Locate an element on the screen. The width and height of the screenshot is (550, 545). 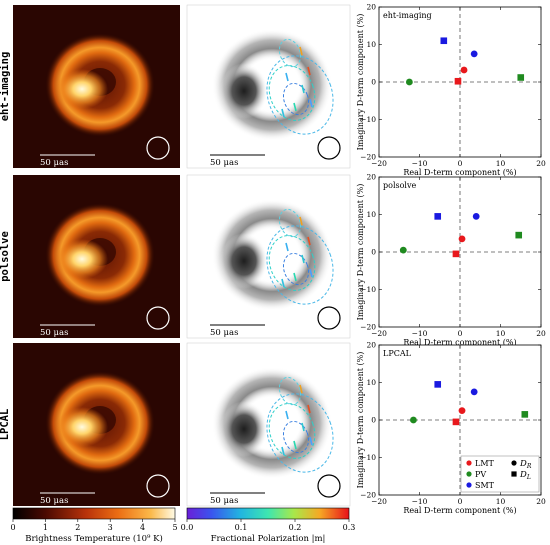
legend-label-dr: DR is located at coordinates (525, 464).